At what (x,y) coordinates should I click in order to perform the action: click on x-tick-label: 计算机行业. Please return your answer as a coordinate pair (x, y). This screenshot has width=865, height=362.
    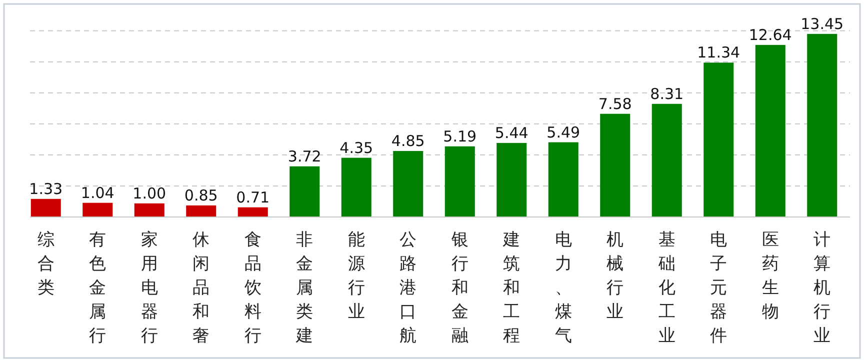
    Looking at the image, I should click on (822, 288).